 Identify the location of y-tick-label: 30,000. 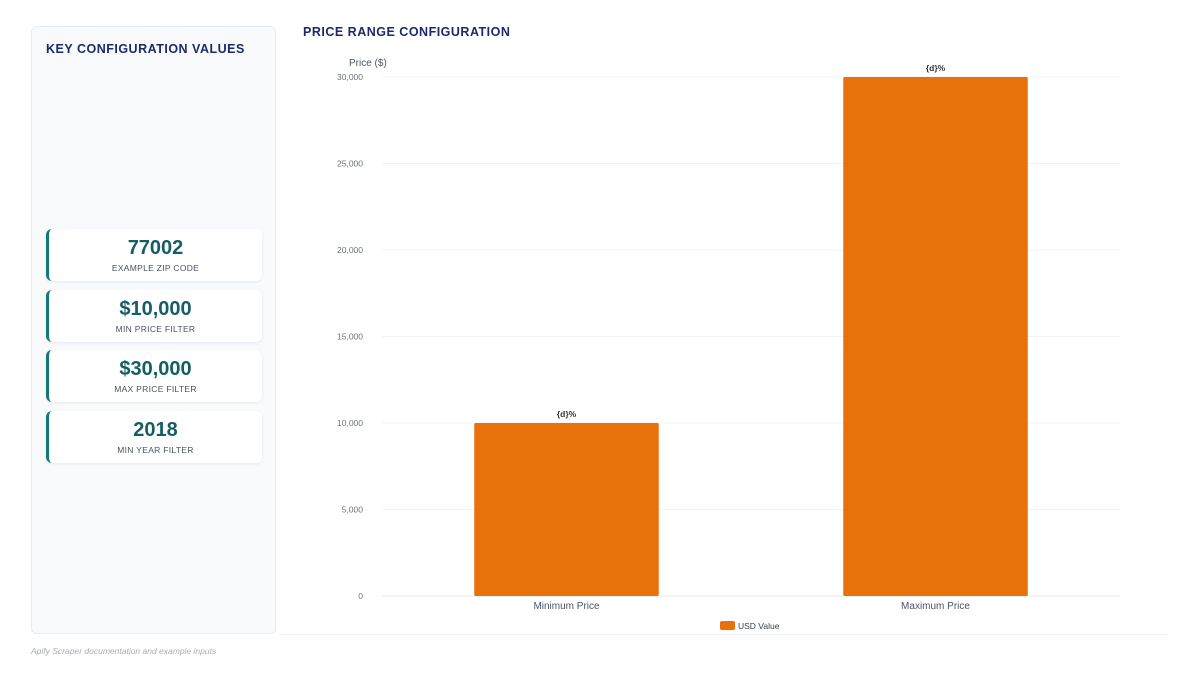
(350, 77).